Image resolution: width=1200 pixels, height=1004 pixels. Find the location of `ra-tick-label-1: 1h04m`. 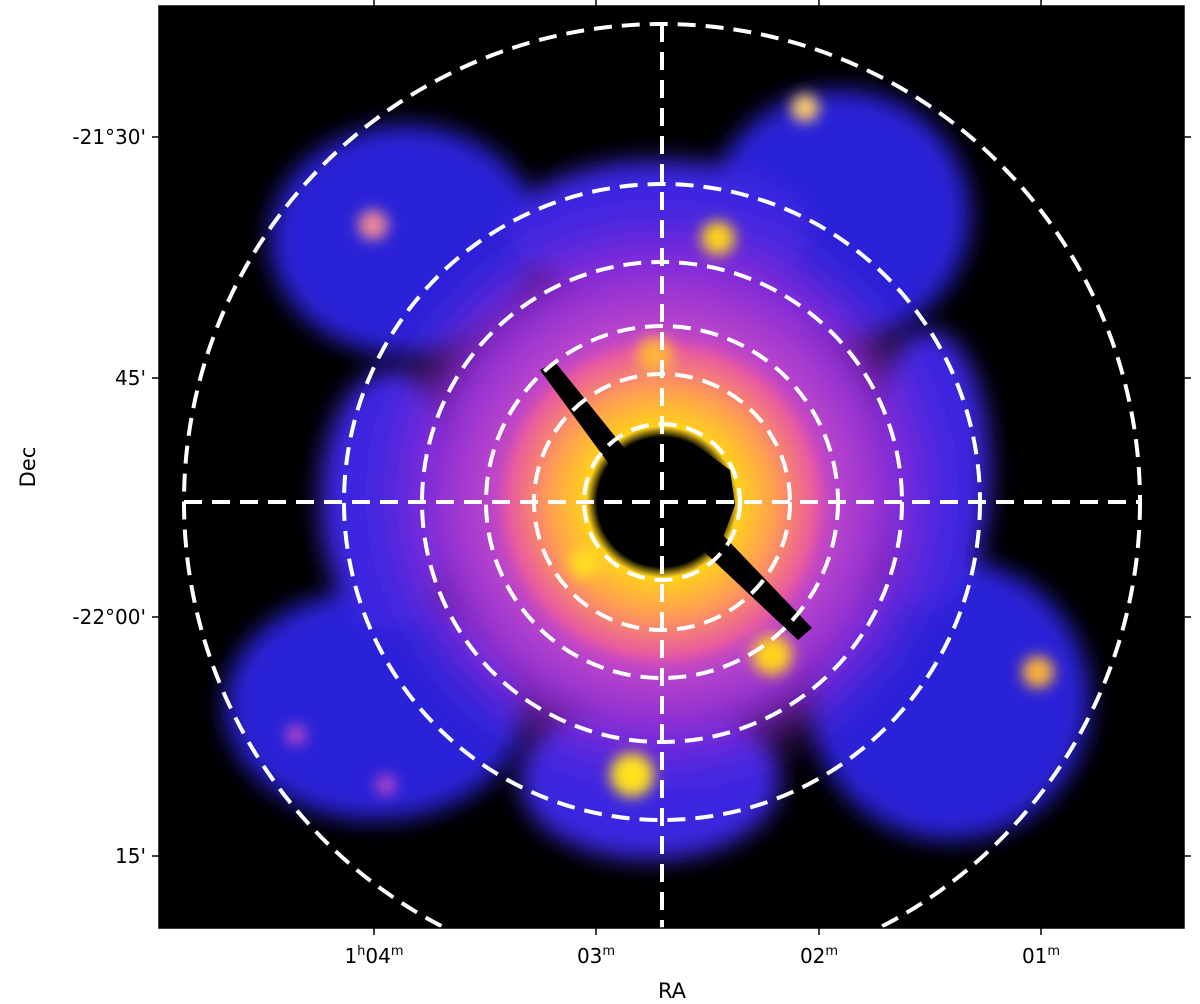

ra-tick-label-1: 1h04m is located at coordinates (373, 956).